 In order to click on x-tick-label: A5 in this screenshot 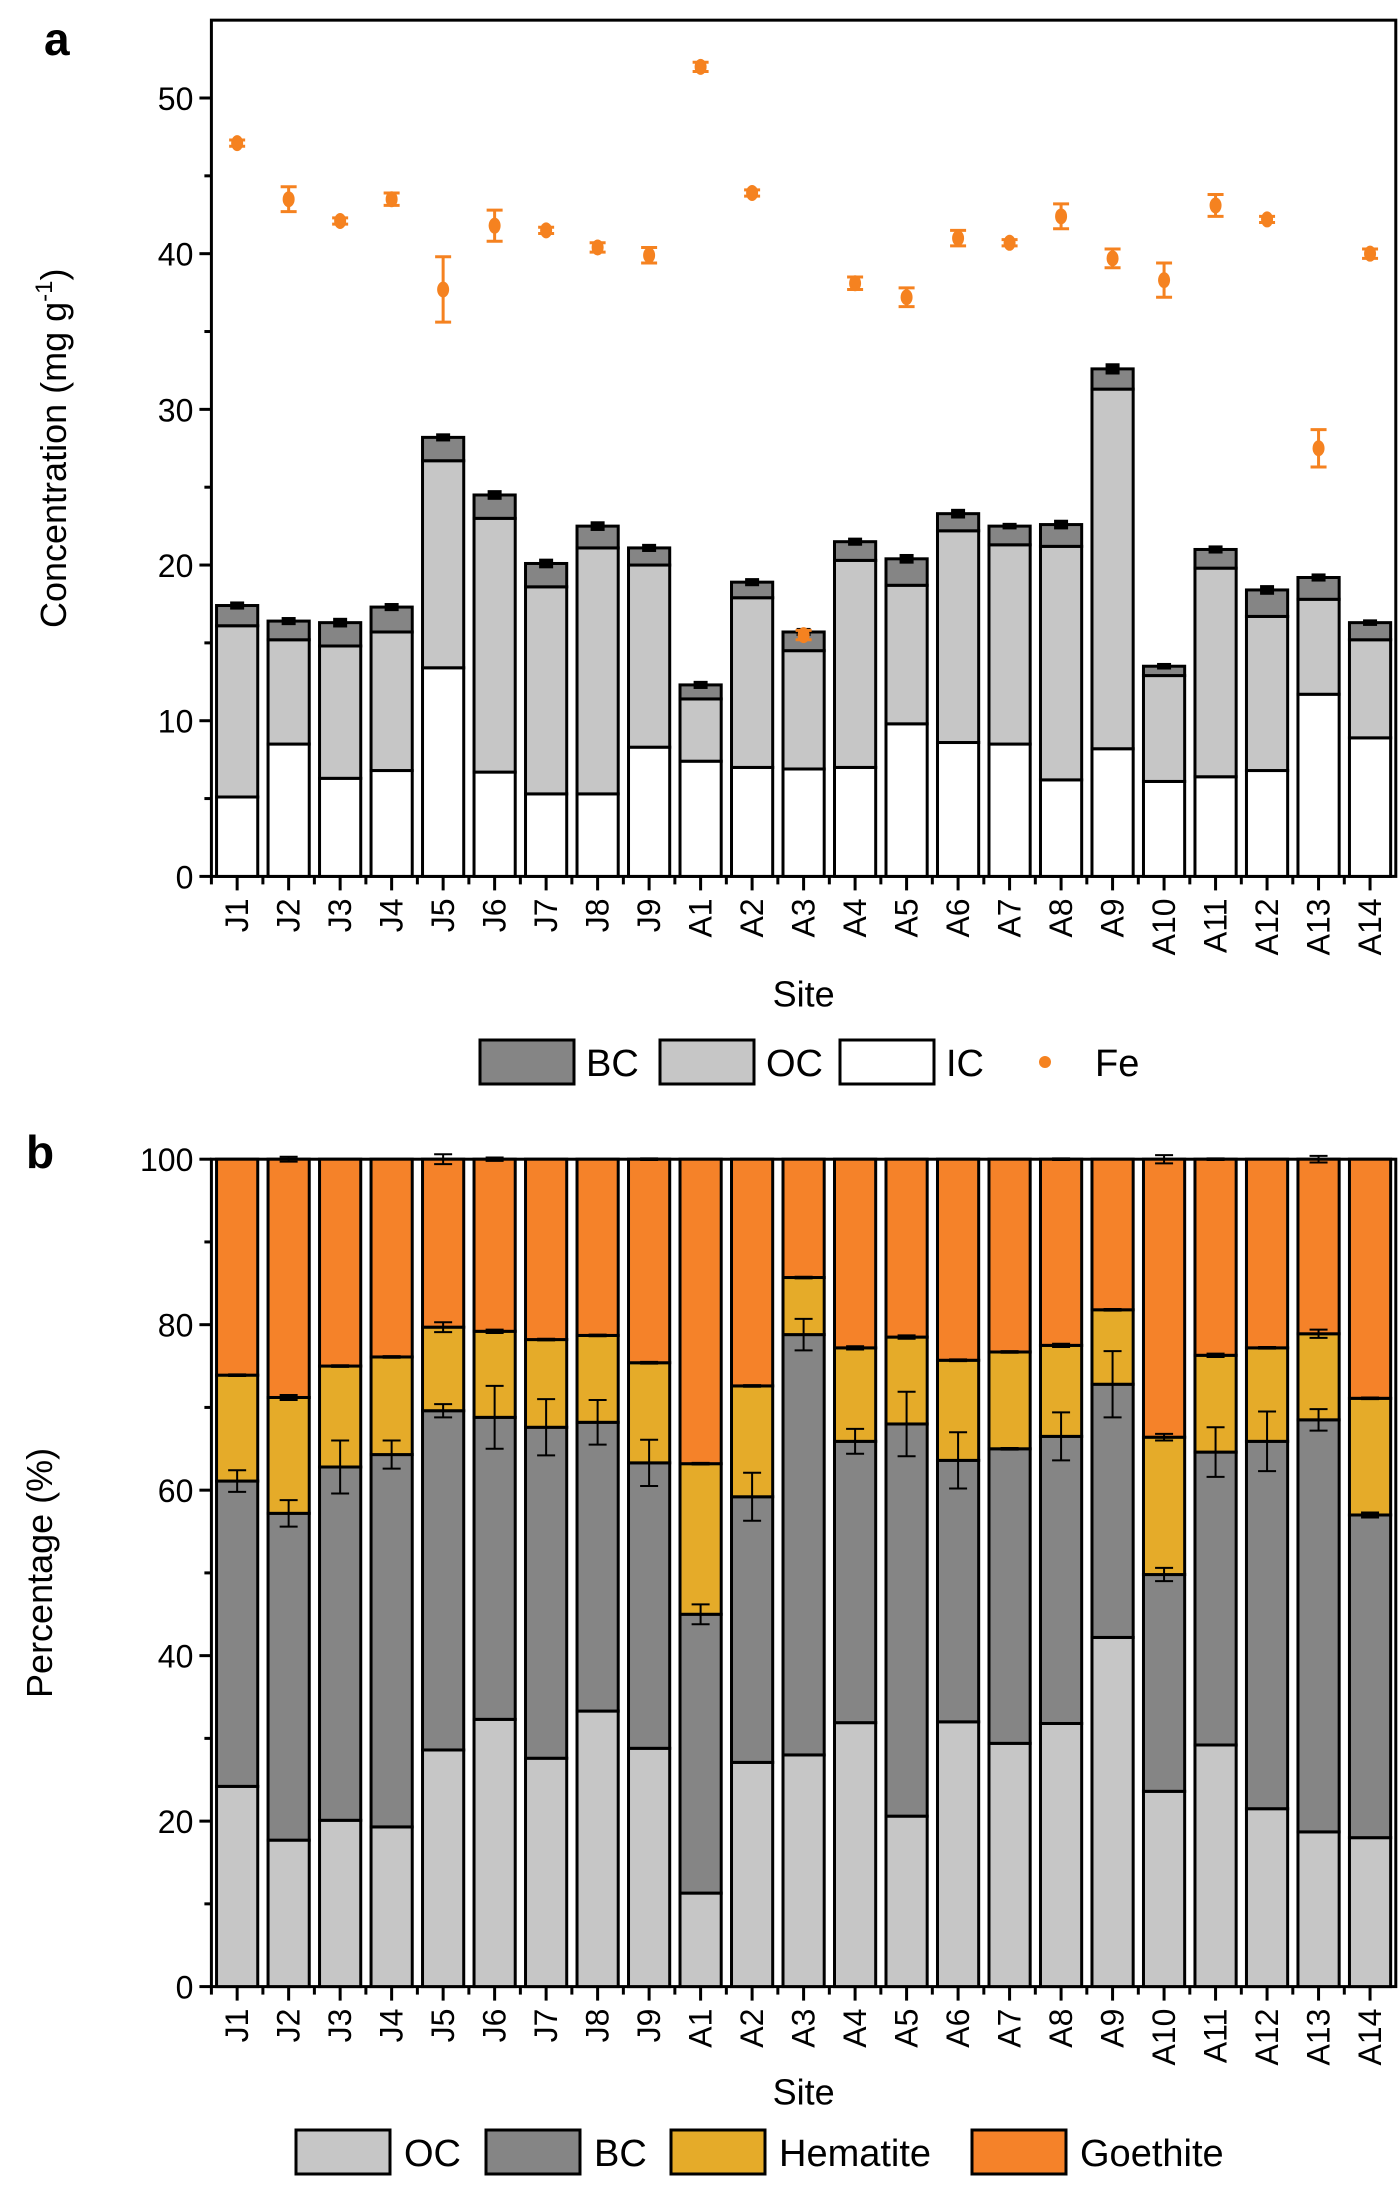, I will do `click(907, 2028)`.